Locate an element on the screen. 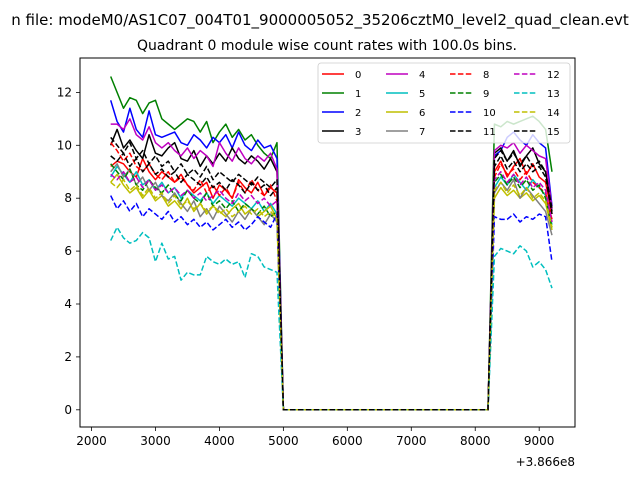 The width and height of the screenshot is (640, 480). legend-label-15: 15 is located at coordinates (553, 132).